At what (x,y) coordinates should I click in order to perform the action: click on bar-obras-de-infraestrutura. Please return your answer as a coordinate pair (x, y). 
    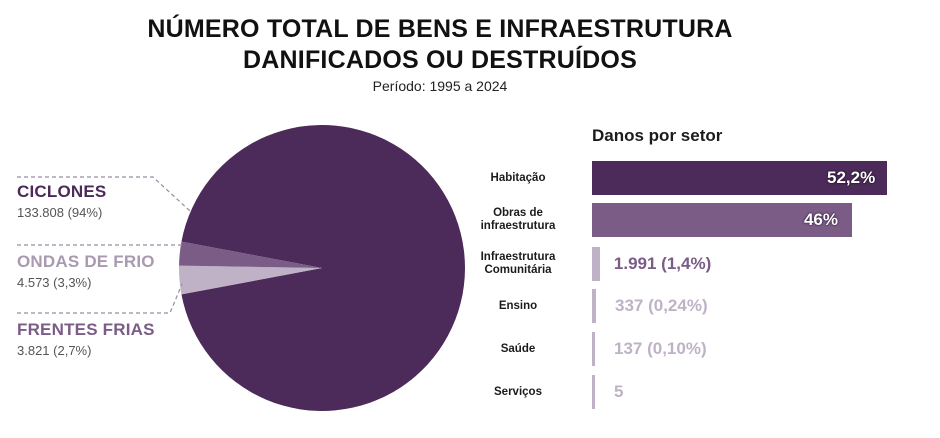
    Looking at the image, I should click on (722, 220).